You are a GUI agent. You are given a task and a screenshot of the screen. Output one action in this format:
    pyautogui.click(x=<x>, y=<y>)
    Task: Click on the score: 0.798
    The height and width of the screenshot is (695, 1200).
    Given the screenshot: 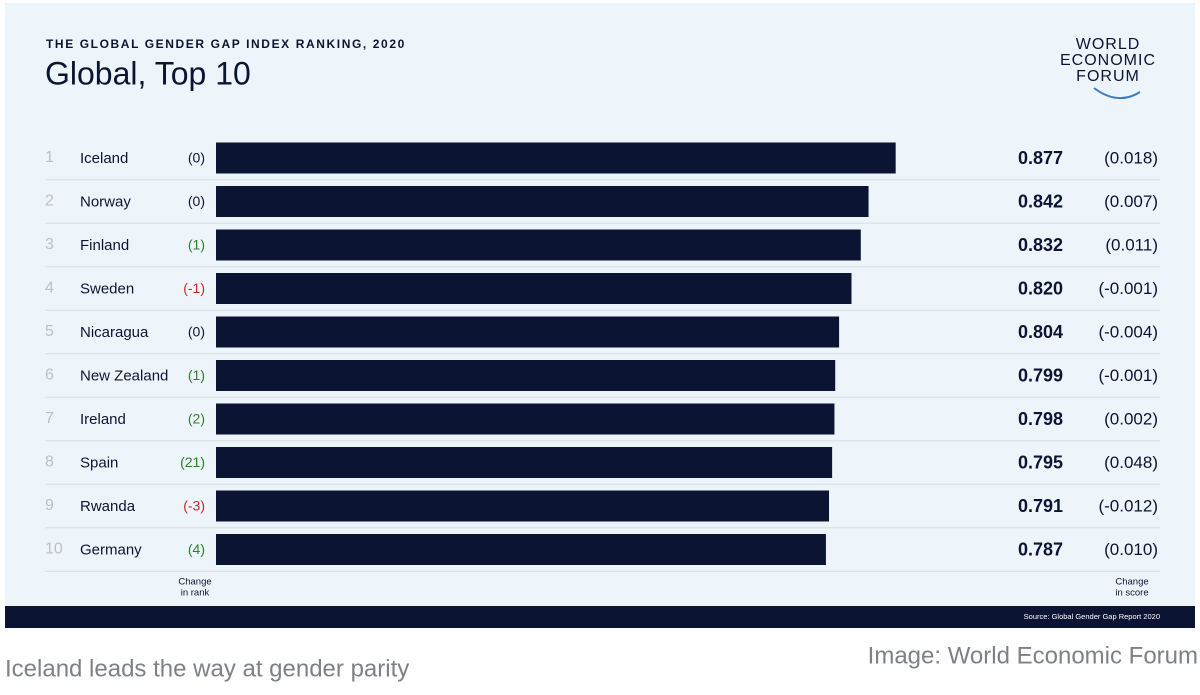 What is the action you would take?
    pyautogui.click(x=1040, y=419)
    